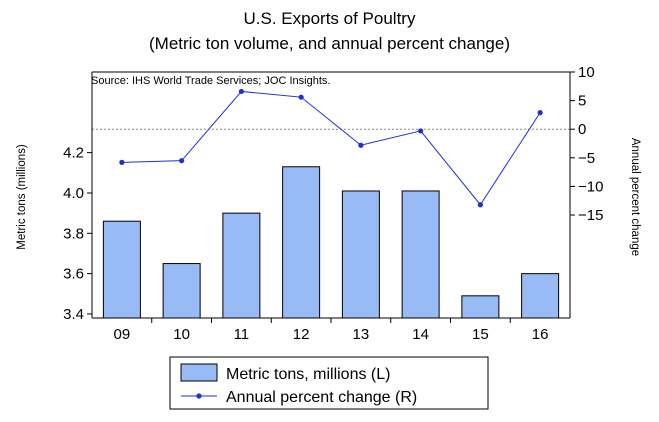 This screenshot has height=422, width=659. What do you see at coordinates (582, 101) in the screenshot?
I see `right-tick-label-1: 5` at bounding box center [582, 101].